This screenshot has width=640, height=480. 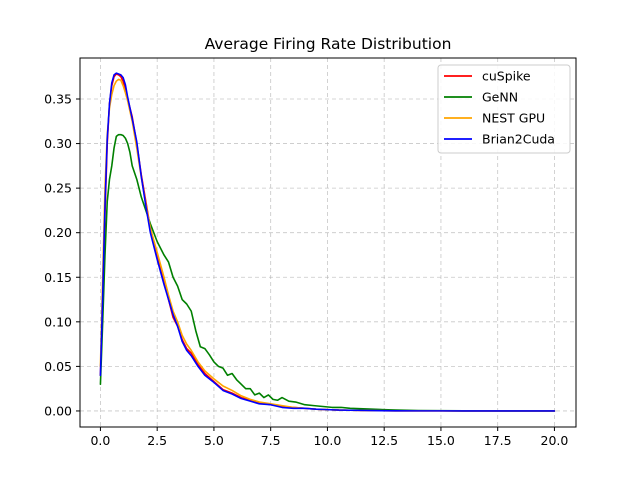 What do you see at coordinates (513, 118) in the screenshot?
I see `legend-label-nest-gpu: NEST GPU` at bounding box center [513, 118].